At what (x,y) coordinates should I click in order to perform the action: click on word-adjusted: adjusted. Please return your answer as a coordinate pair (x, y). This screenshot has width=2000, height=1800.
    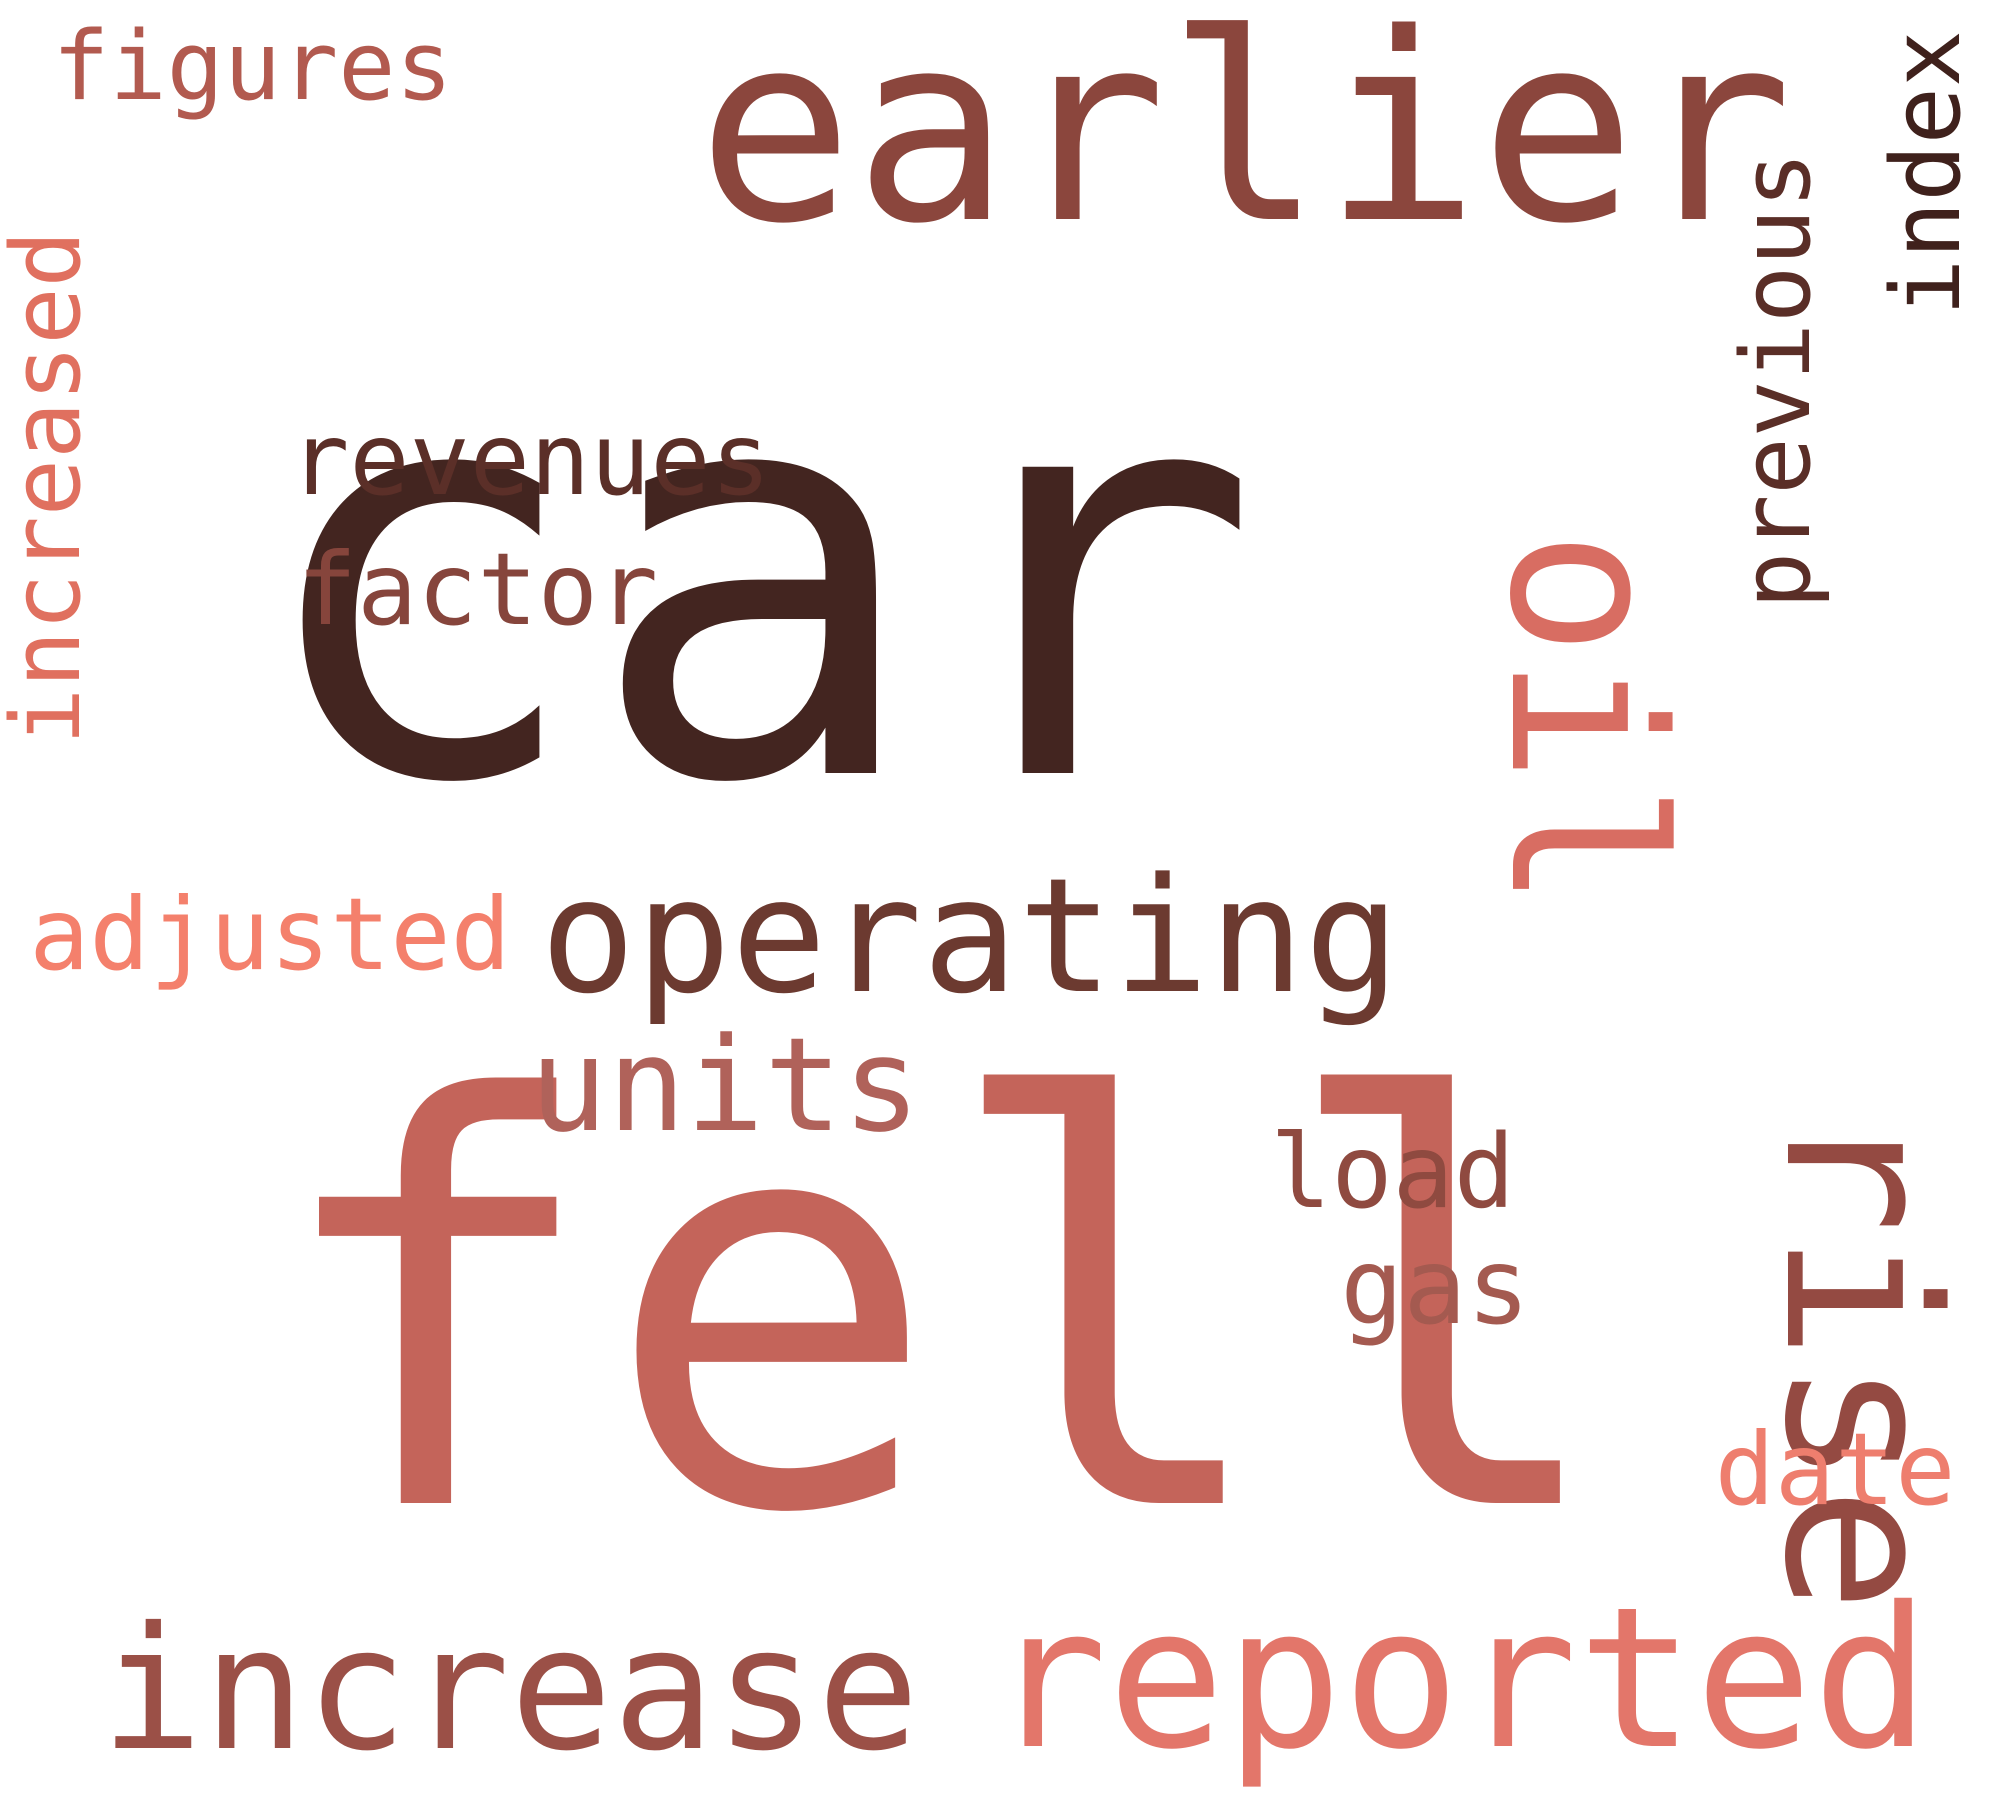
    Looking at the image, I should click on (270, 934).